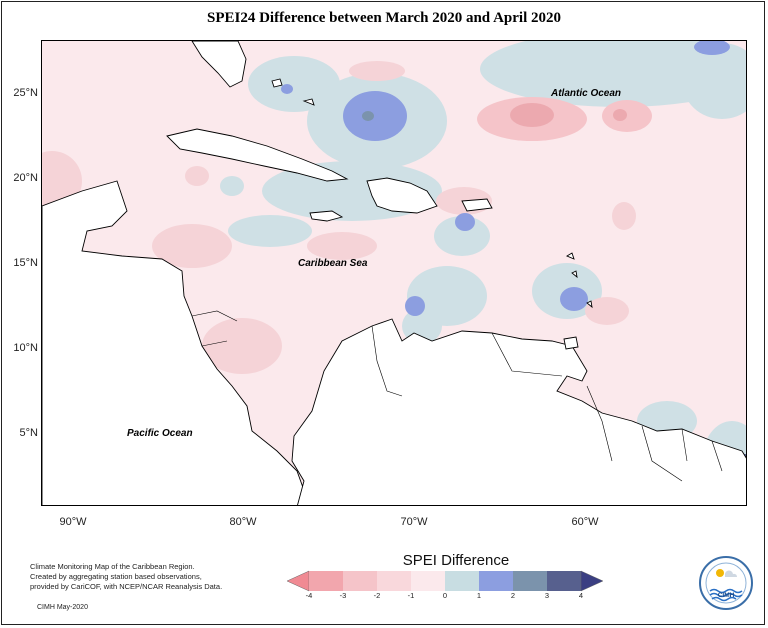  What do you see at coordinates (479, 595) in the screenshot?
I see `colorbar-tick: 1` at bounding box center [479, 595].